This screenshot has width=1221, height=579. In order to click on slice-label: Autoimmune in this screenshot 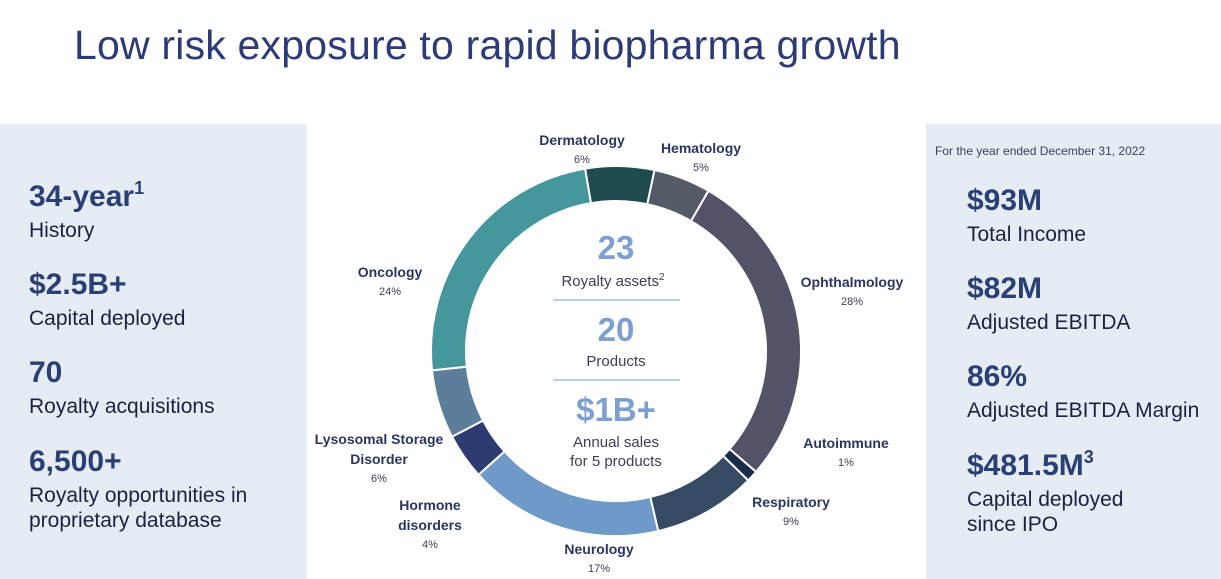, I will do `click(846, 443)`.